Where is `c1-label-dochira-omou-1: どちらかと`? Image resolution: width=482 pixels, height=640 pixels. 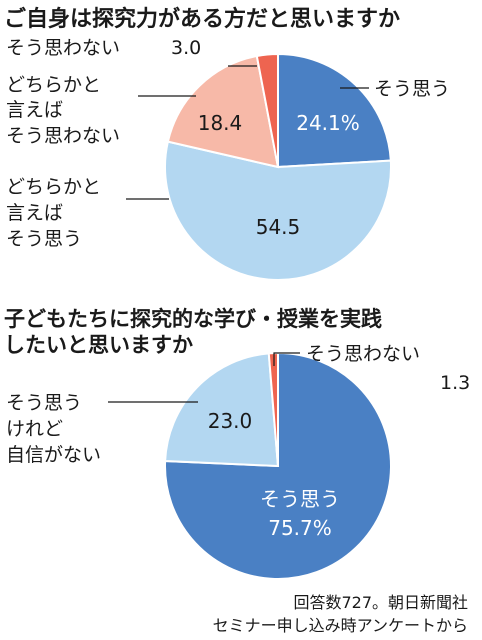 c1-label-dochira-omou-1: どちらかと is located at coordinates (53, 187).